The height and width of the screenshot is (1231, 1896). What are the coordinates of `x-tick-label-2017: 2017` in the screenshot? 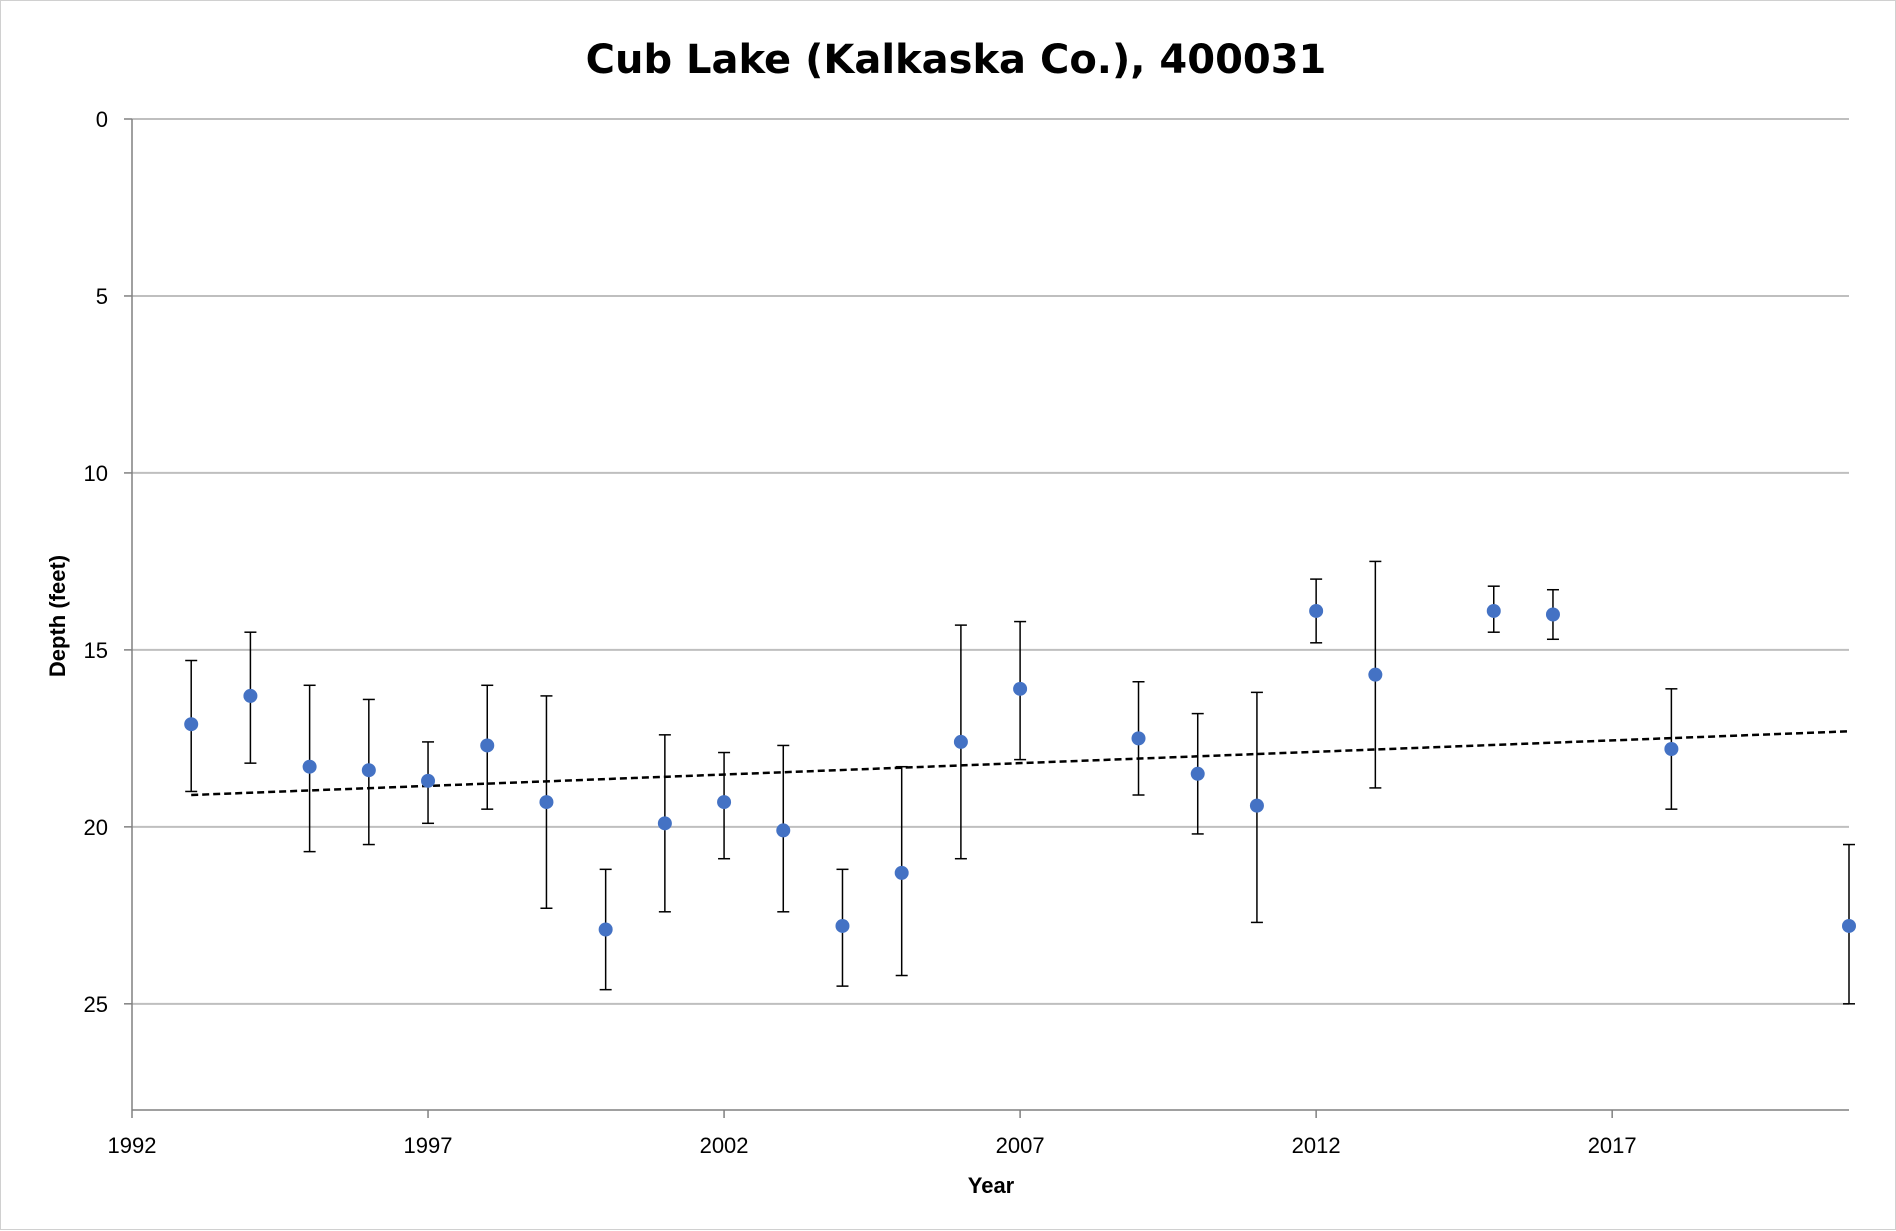 It's located at (1612, 1145).